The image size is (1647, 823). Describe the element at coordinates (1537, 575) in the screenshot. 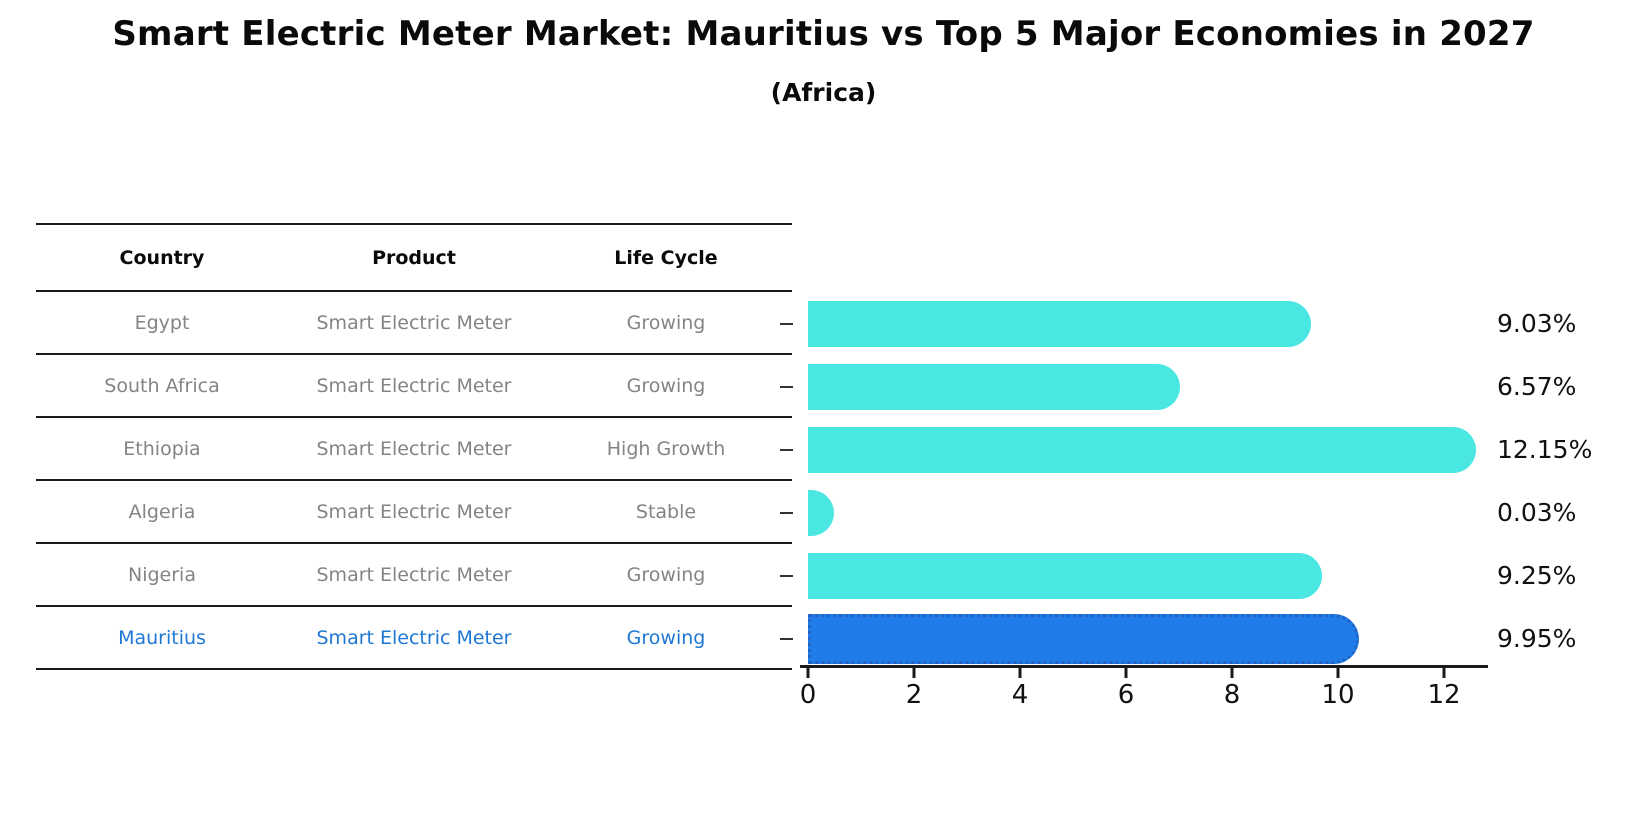

I see `value-label: 9.25%` at that location.